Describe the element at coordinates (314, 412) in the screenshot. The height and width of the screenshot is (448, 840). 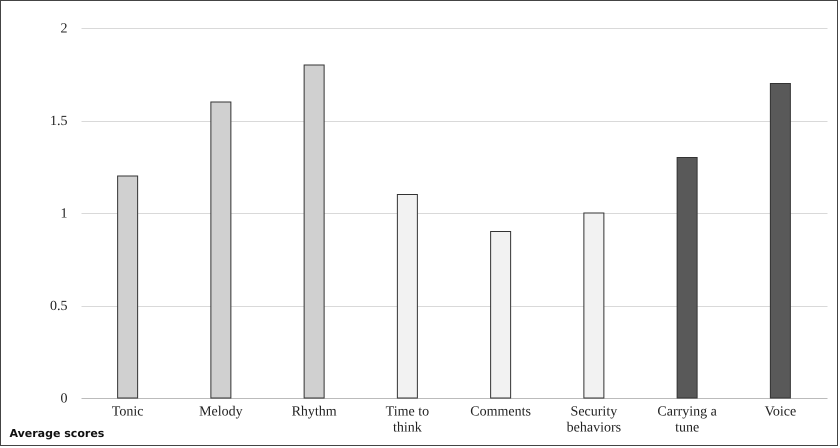
I see `x-tick-label: Rhythm` at that location.